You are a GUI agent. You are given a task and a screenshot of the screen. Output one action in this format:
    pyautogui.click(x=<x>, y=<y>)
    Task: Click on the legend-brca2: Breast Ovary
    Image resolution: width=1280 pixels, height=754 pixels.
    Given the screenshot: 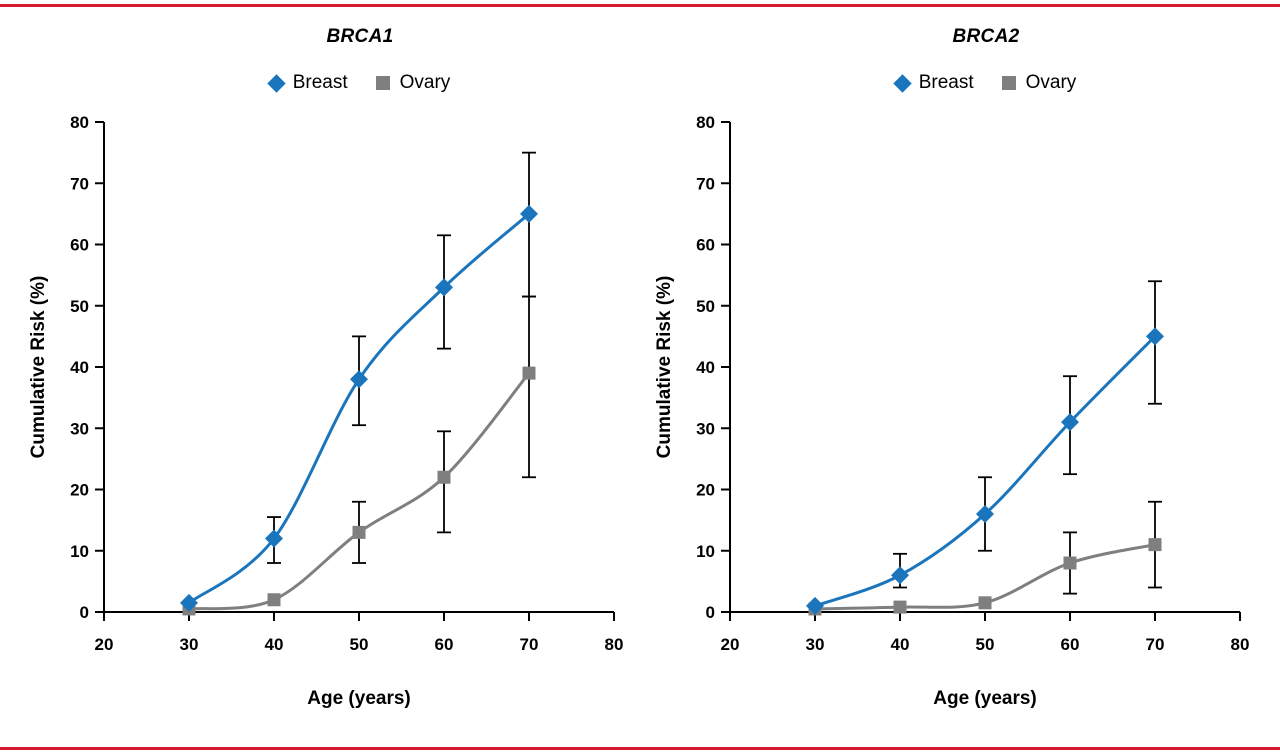 What is the action you would take?
    pyautogui.click(x=958, y=83)
    